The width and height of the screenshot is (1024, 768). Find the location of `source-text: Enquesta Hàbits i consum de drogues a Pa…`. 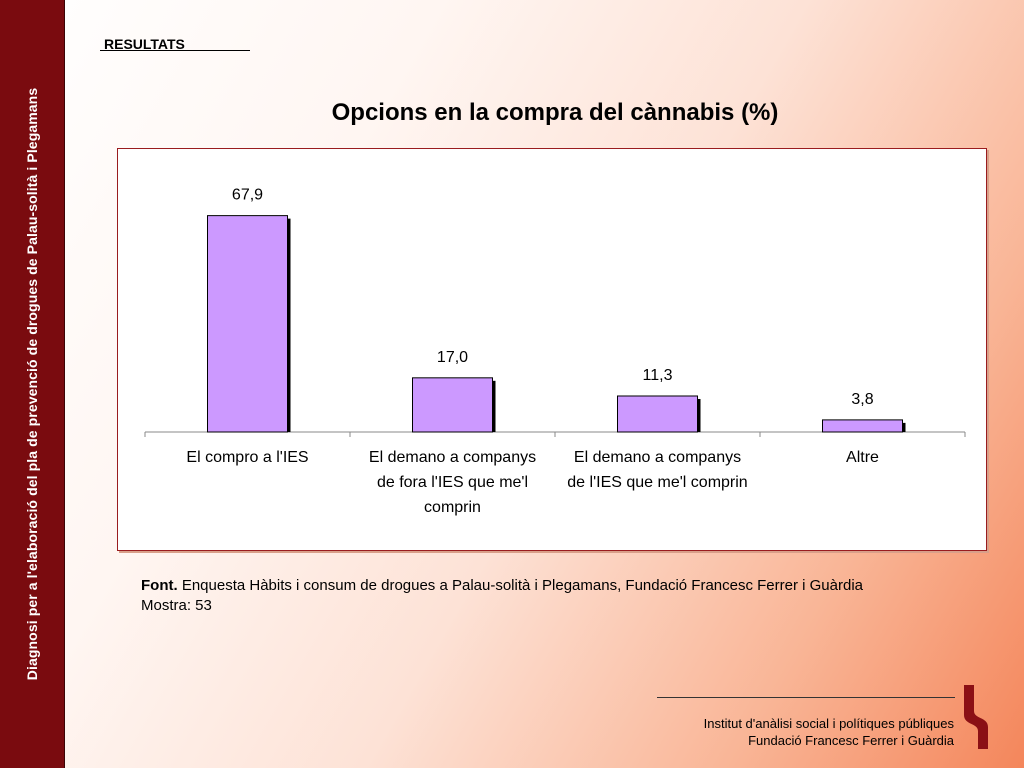

source-text: Enquesta Hàbits i consum de drogues a Pa… is located at coordinates (520, 585).